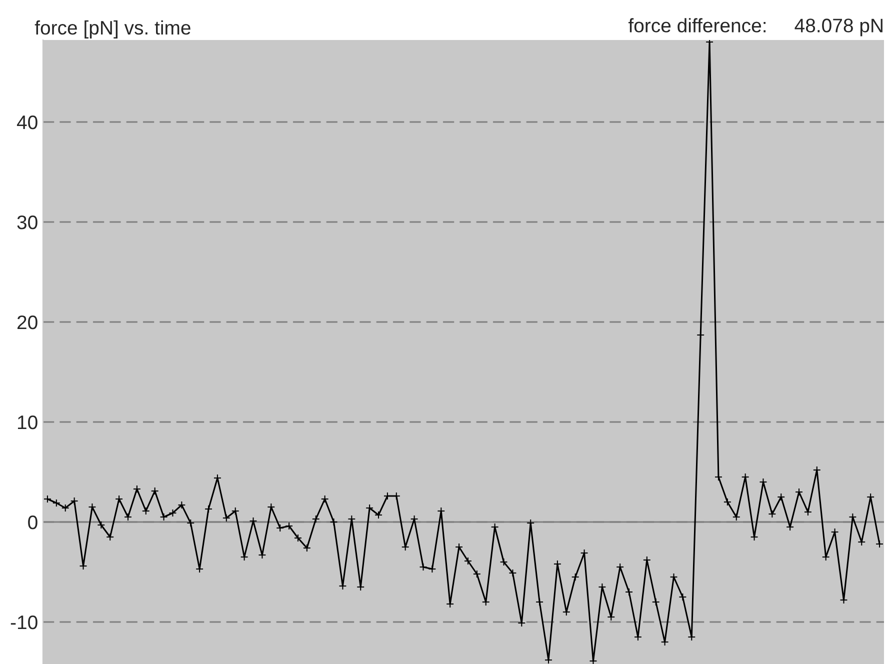 This screenshot has height=664, width=886. What do you see at coordinates (27, 322) in the screenshot?
I see `y-tick-label: 20` at bounding box center [27, 322].